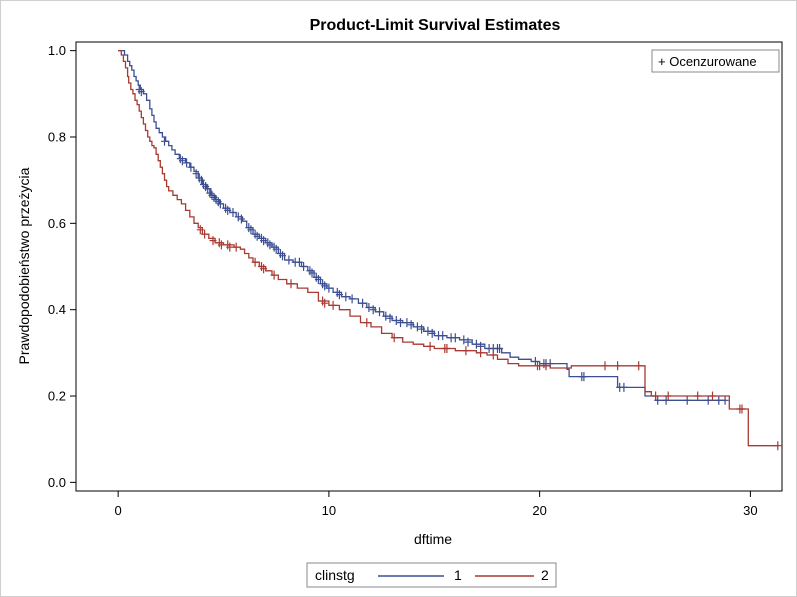  I want to click on y-axis: 0.0 0.2 0.4 0.6 0.8 1.0, so click(62, 266).